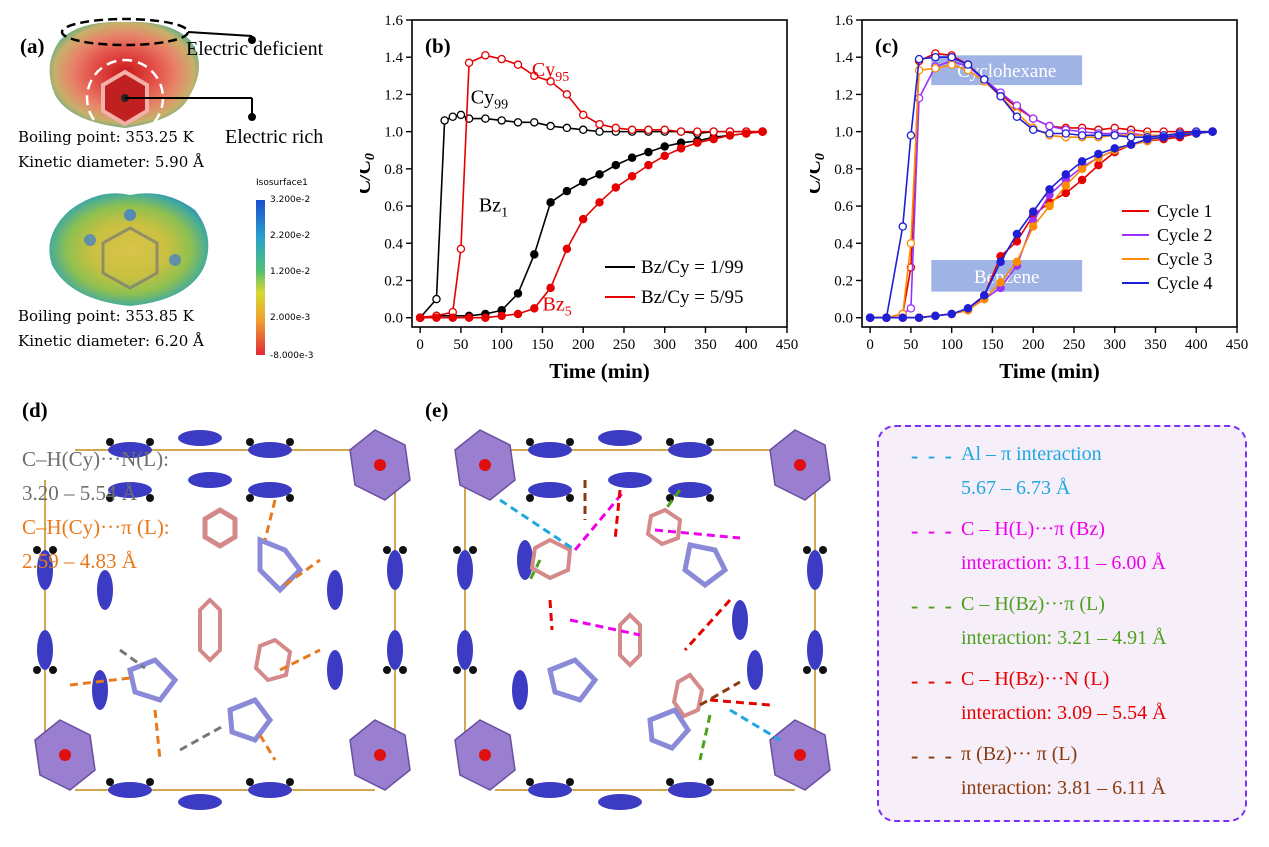  What do you see at coordinates (640, 620) in the screenshot?
I see `interaction-lines-e` at bounding box center [640, 620].